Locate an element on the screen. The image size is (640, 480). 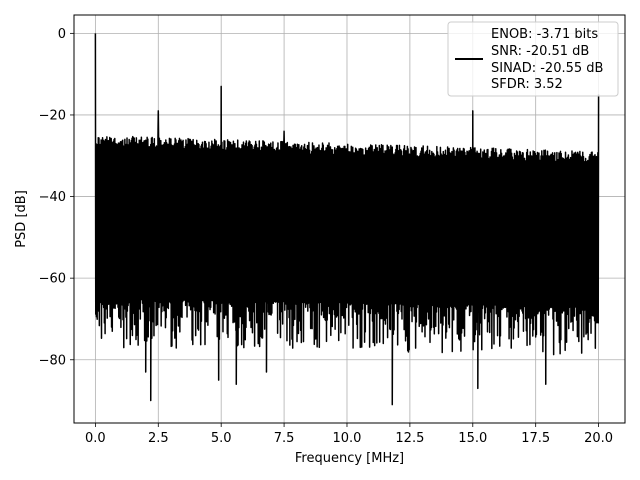
y-tick-label: 0 is located at coordinates (62, 34).